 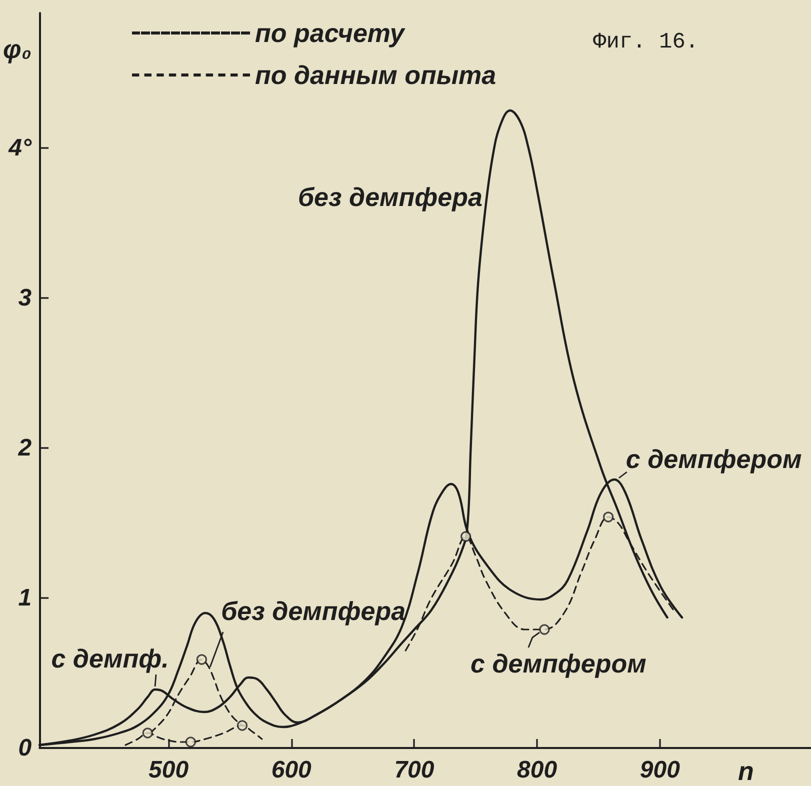 What do you see at coordinates (660, 770) in the screenshot?
I see `x-tick-label: 900` at bounding box center [660, 770].